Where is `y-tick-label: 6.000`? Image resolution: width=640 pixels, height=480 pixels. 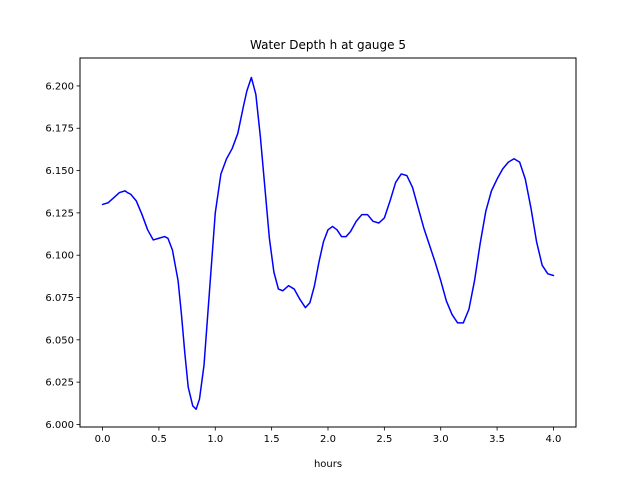
y-tick-label: 6.000 is located at coordinates (59, 425).